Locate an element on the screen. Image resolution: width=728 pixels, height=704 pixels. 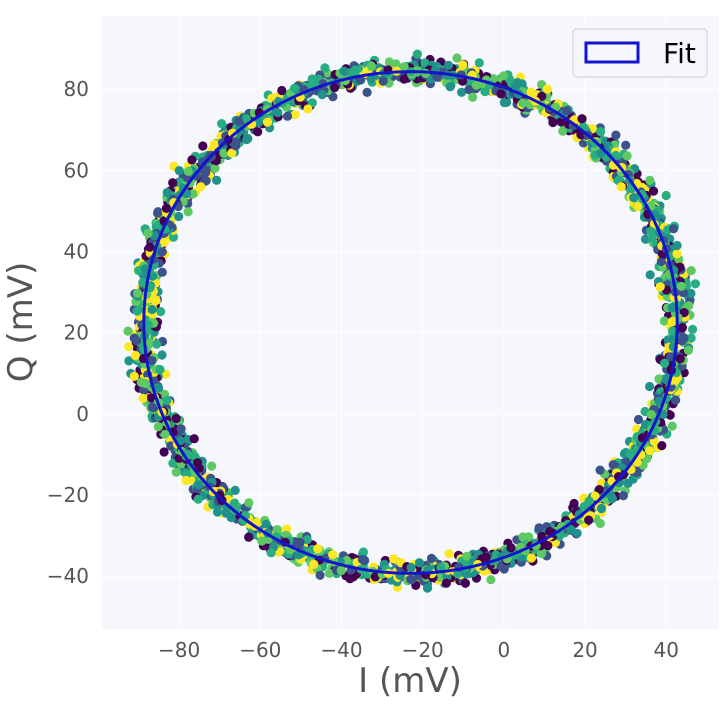
x-tick-label: −20 is located at coordinates (423, 650).